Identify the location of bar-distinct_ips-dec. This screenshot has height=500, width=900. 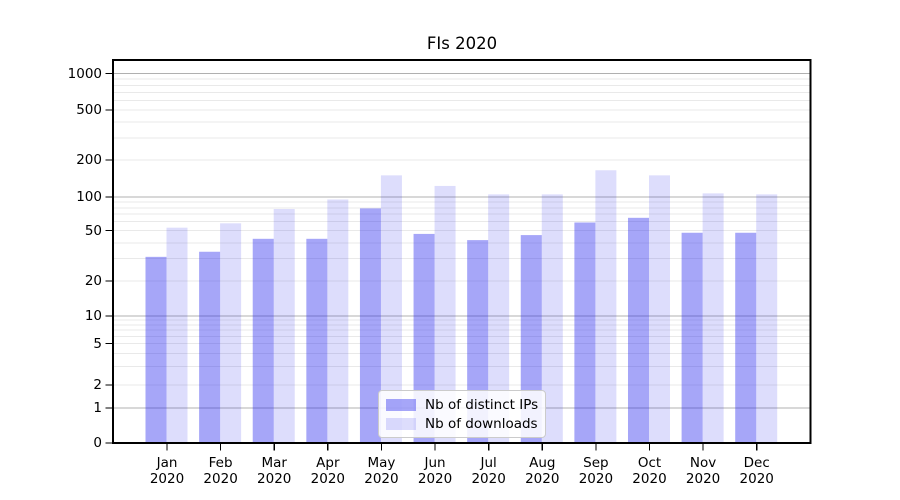
(746, 337).